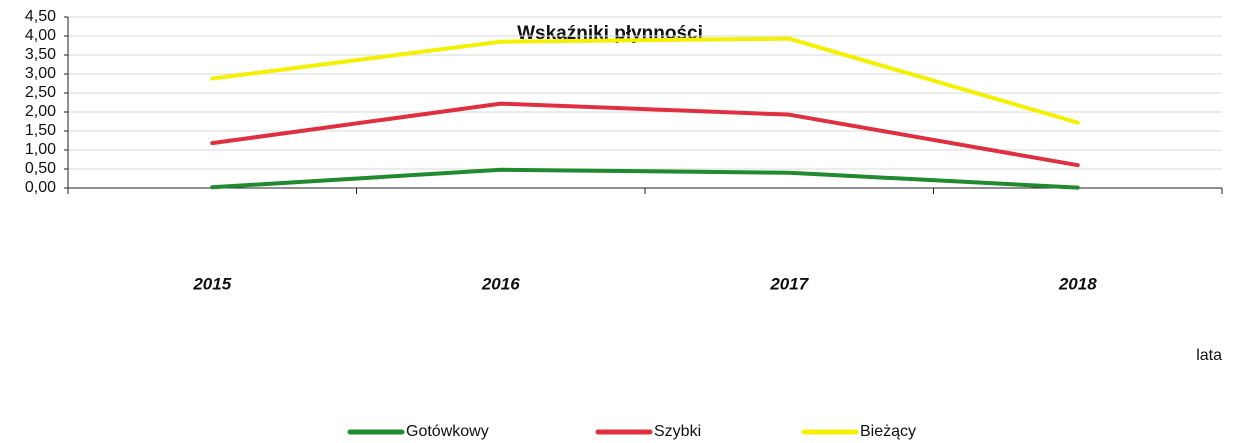 The width and height of the screenshot is (1237, 443). Describe the element at coordinates (40, 168) in the screenshot. I see `y-tick-label: 0,50` at that location.